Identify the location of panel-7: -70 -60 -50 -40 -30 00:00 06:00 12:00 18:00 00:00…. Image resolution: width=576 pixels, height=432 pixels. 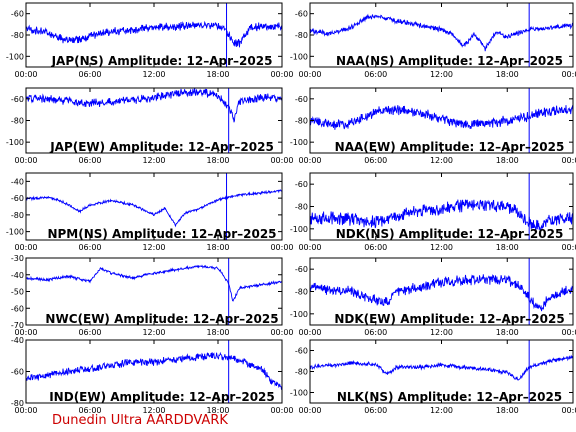
(152, 295).